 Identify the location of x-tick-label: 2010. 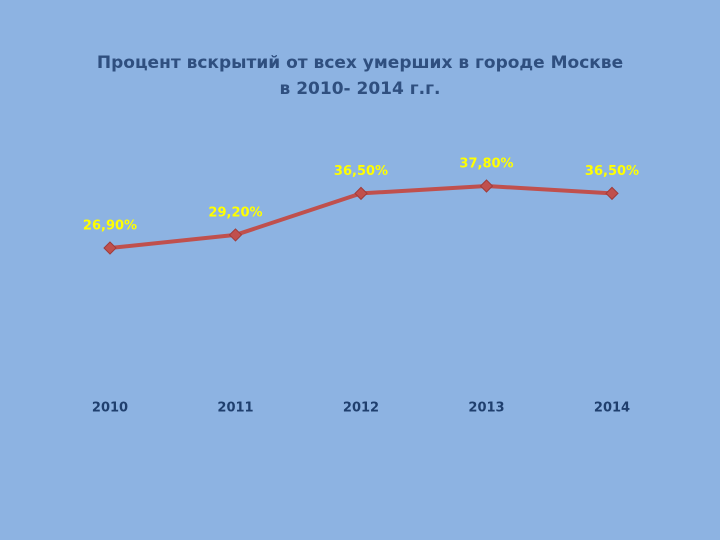
(110, 408).